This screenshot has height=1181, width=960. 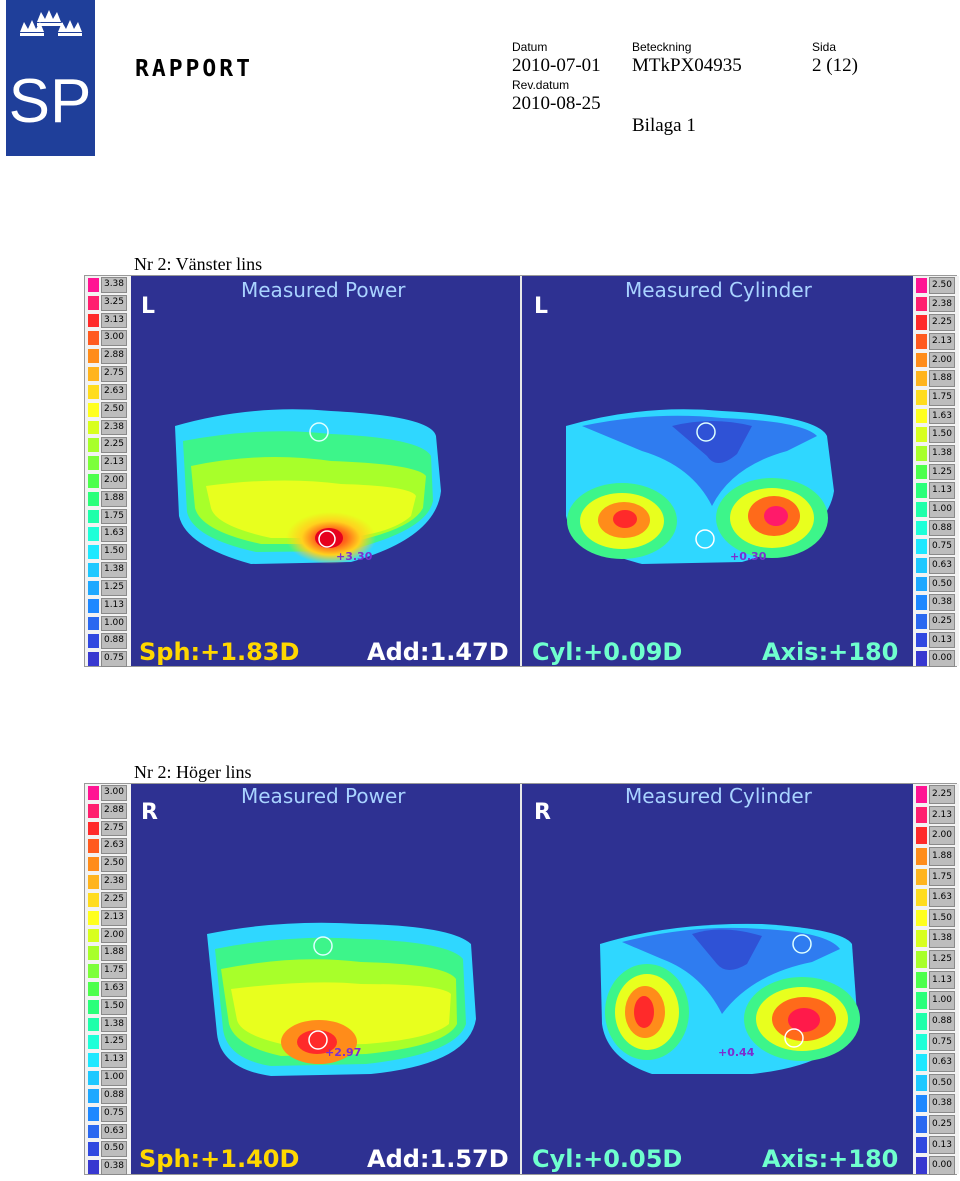 What do you see at coordinates (198, 264) in the screenshot?
I see `left-lens-title: Nr 2: Vänster lins` at bounding box center [198, 264].